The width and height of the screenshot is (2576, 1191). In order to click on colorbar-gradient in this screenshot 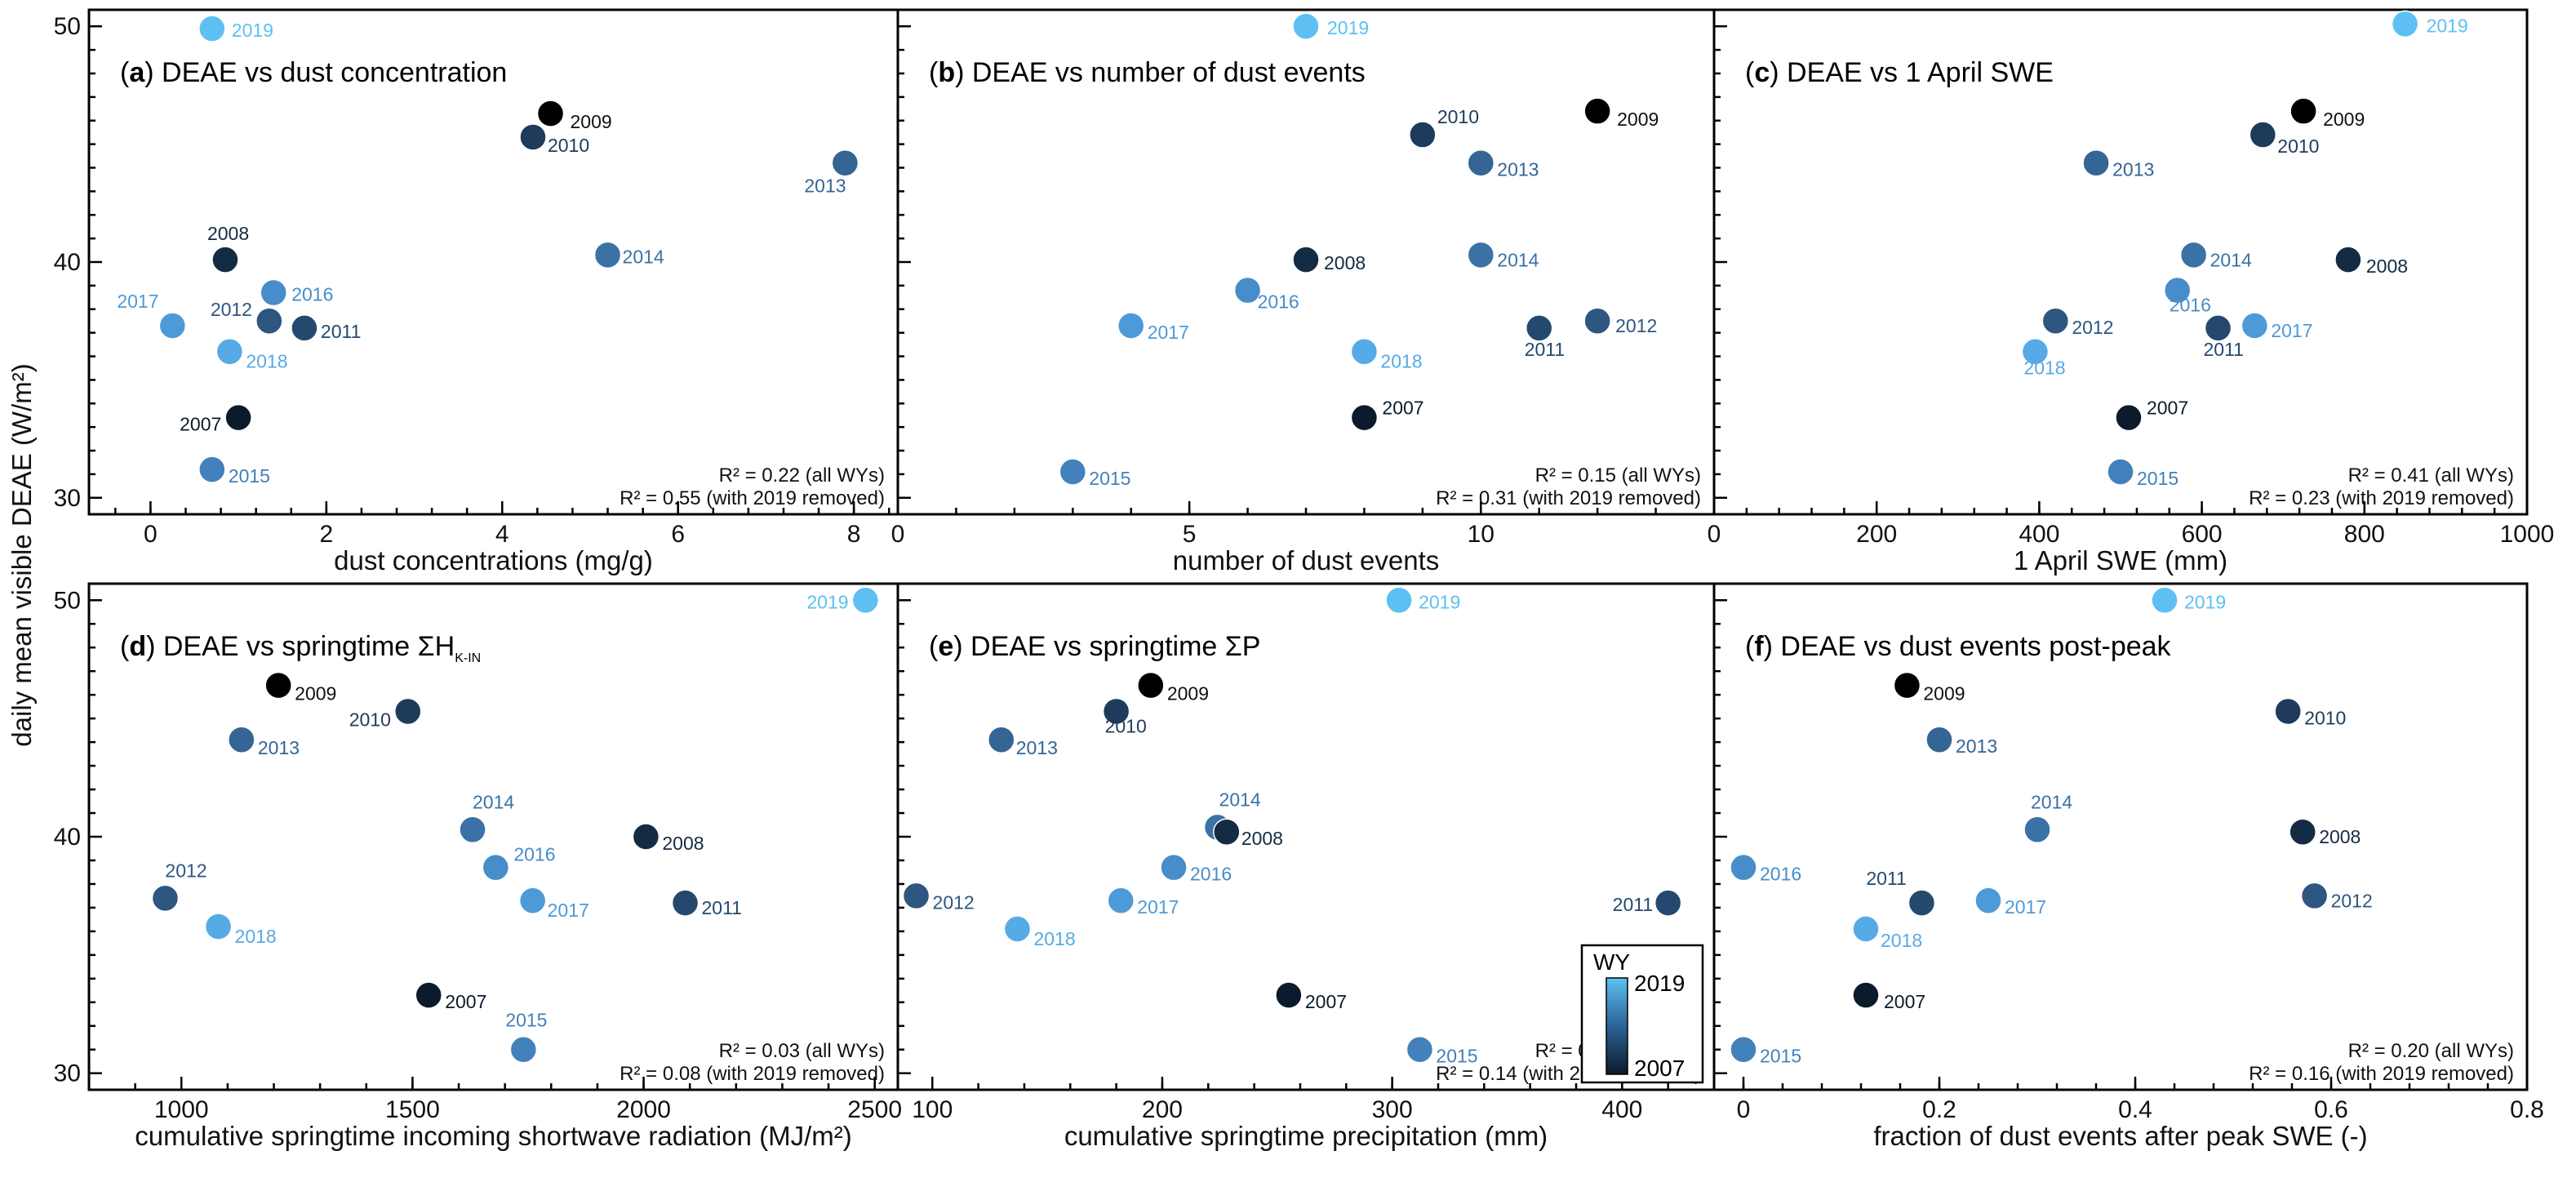, I will do `click(1617, 1026)`.